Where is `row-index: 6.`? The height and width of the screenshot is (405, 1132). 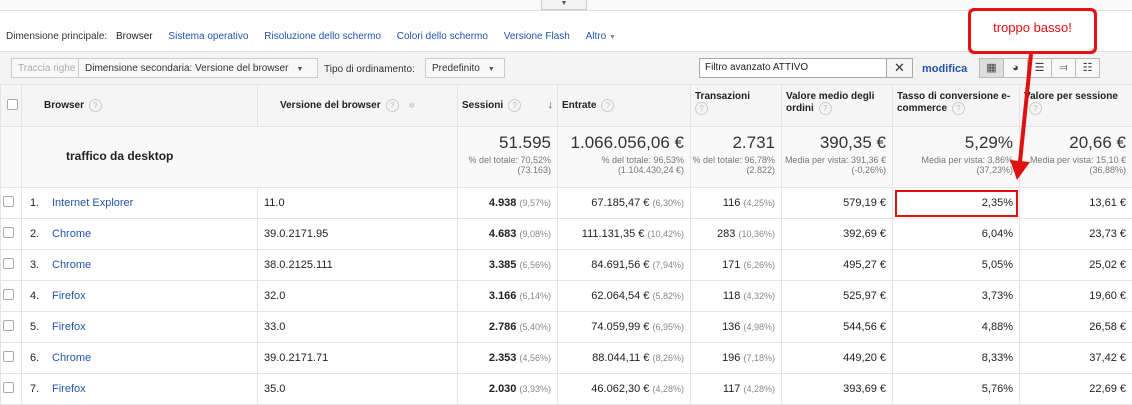 row-index: 6. is located at coordinates (41, 358).